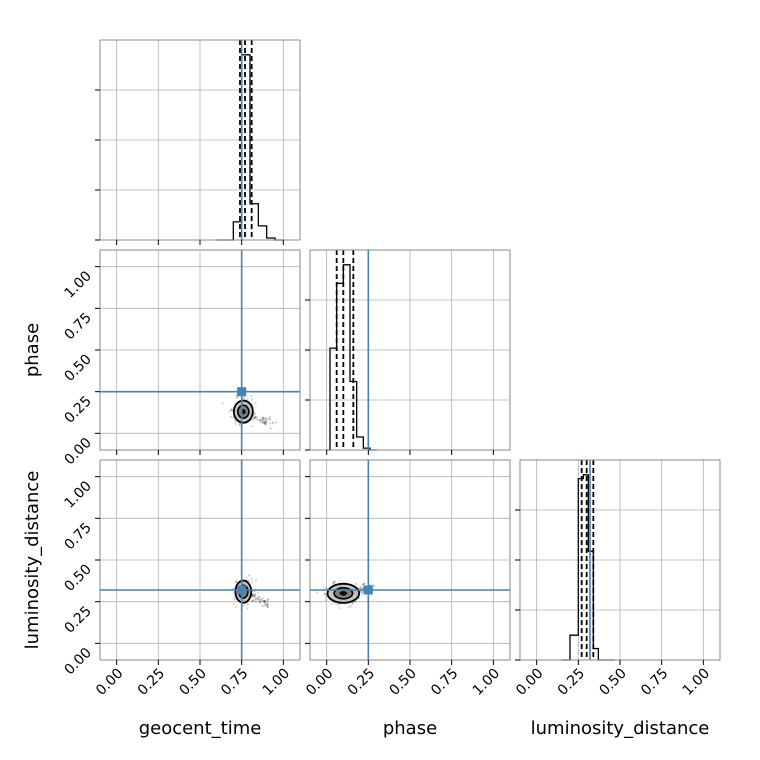 This screenshot has height=760, width=760. I want to click on y-tick-label-0.00: 0.00, so click(77, 661).